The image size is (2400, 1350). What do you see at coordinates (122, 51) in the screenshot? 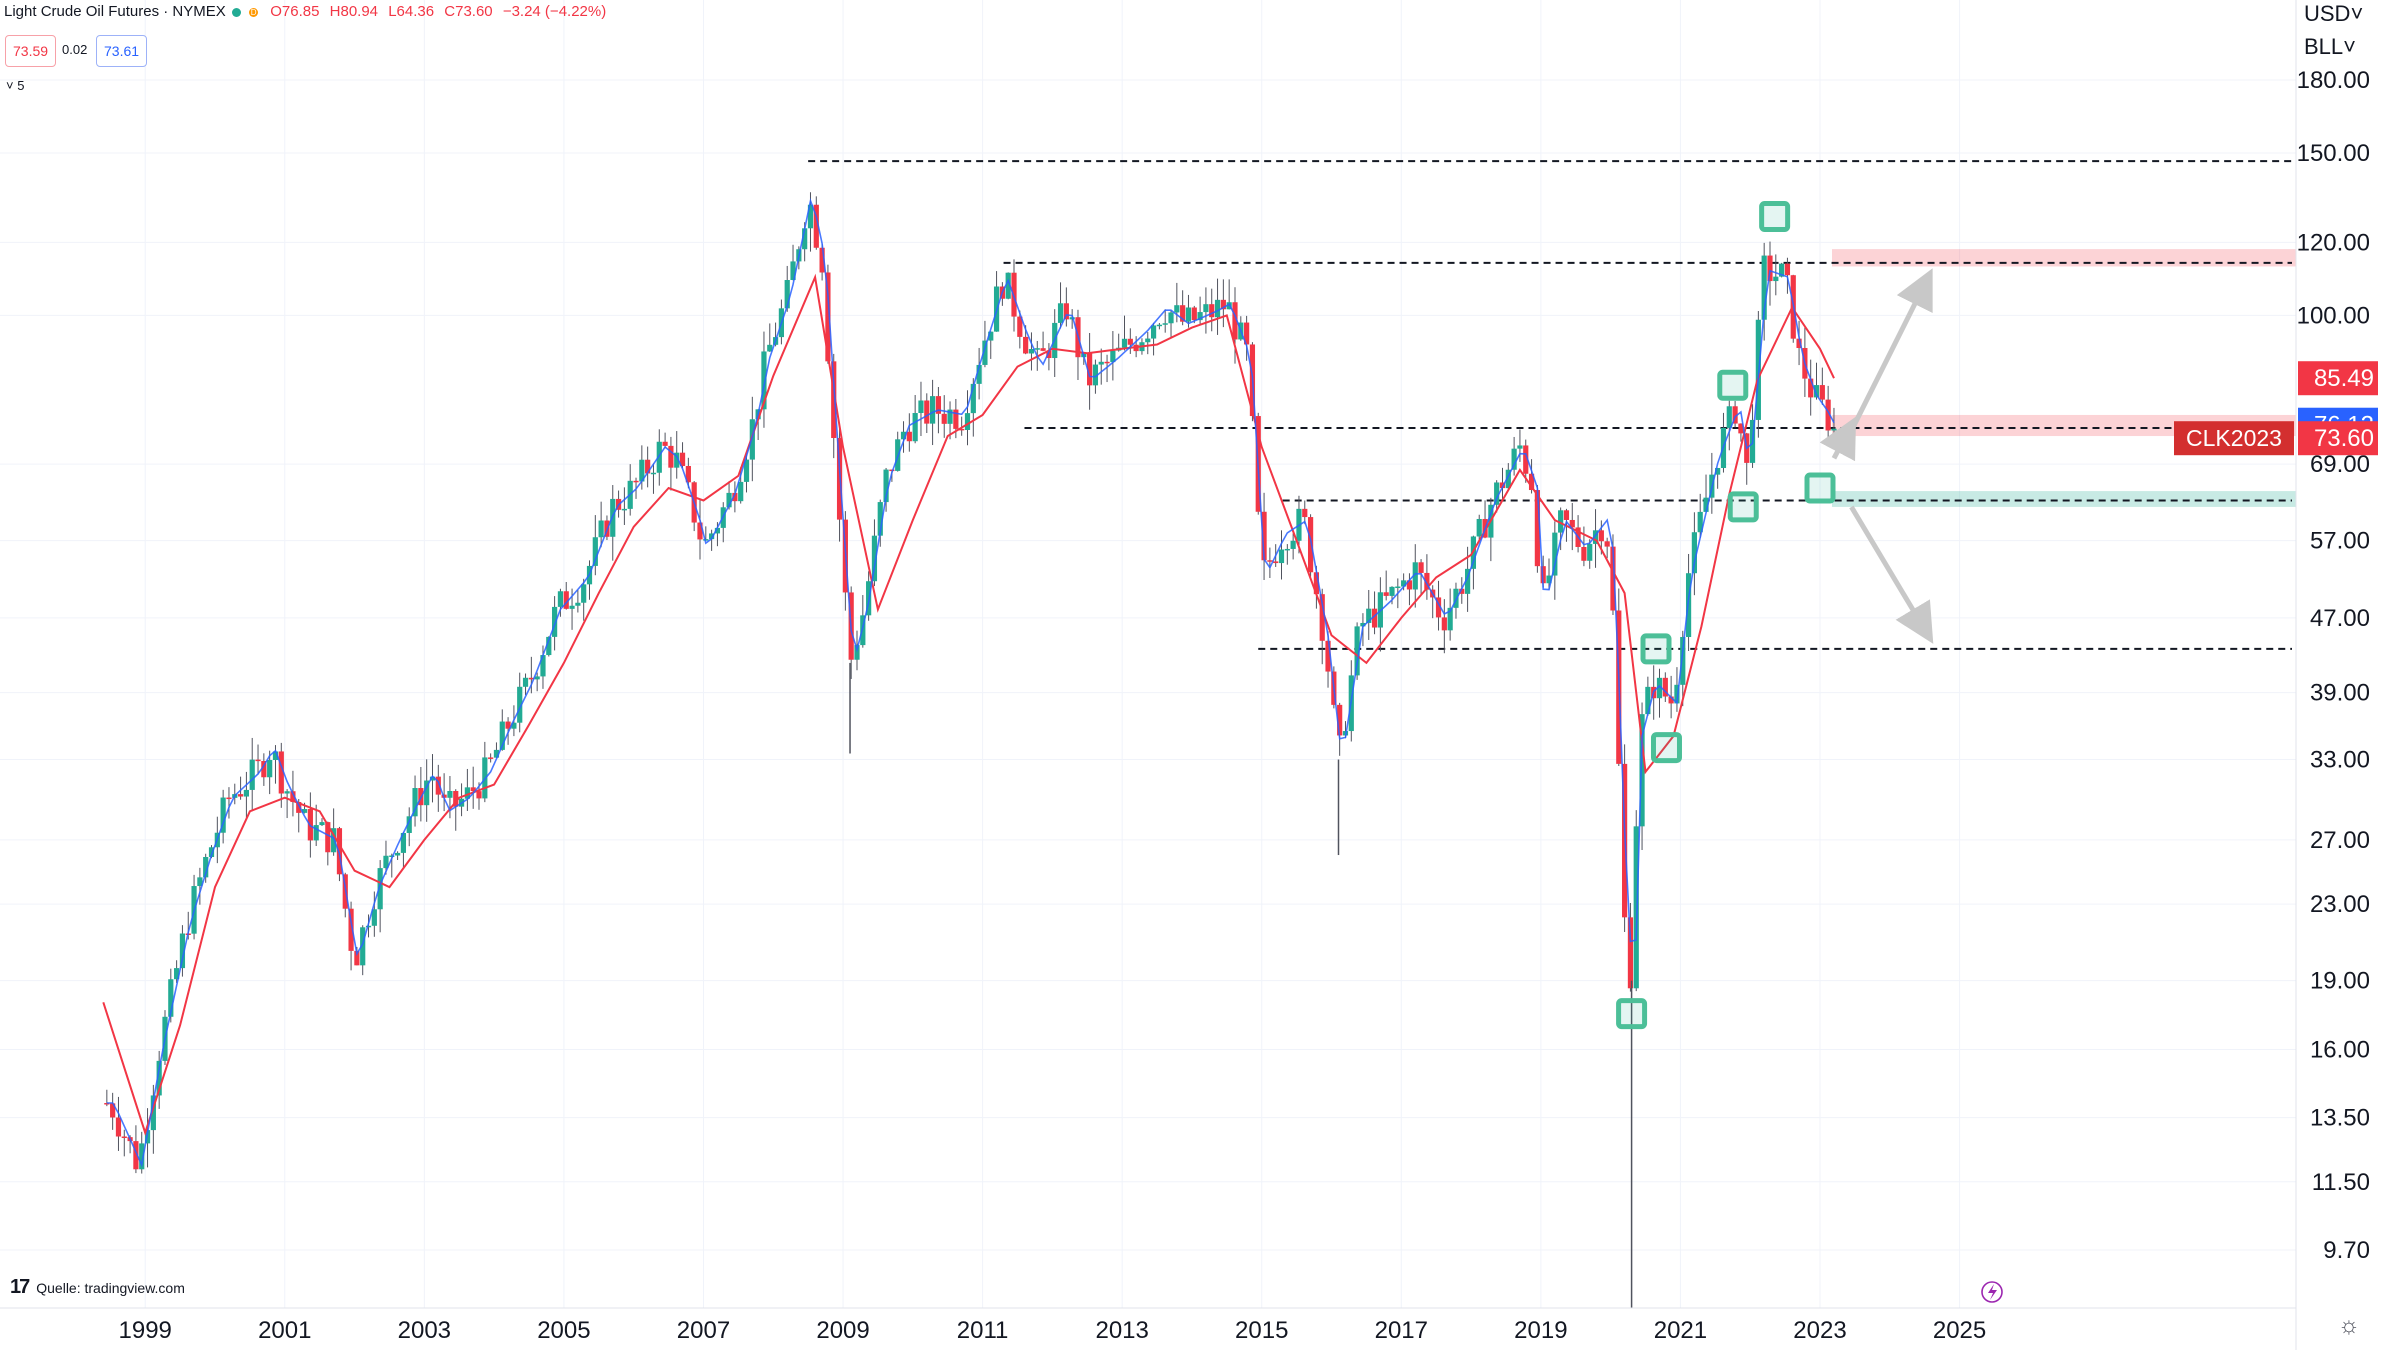
I see `ask-button: 73.61` at bounding box center [122, 51].